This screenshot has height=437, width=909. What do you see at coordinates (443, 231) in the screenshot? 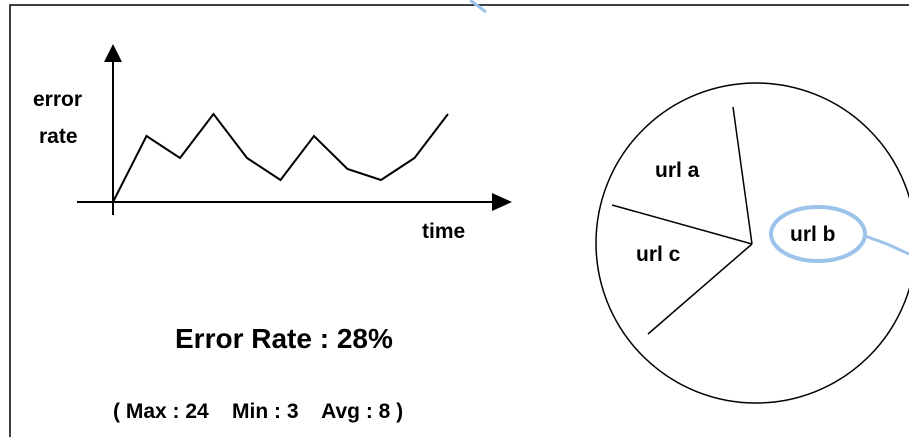
I see `x-axis-label: time` at bounding box center [443, 231].